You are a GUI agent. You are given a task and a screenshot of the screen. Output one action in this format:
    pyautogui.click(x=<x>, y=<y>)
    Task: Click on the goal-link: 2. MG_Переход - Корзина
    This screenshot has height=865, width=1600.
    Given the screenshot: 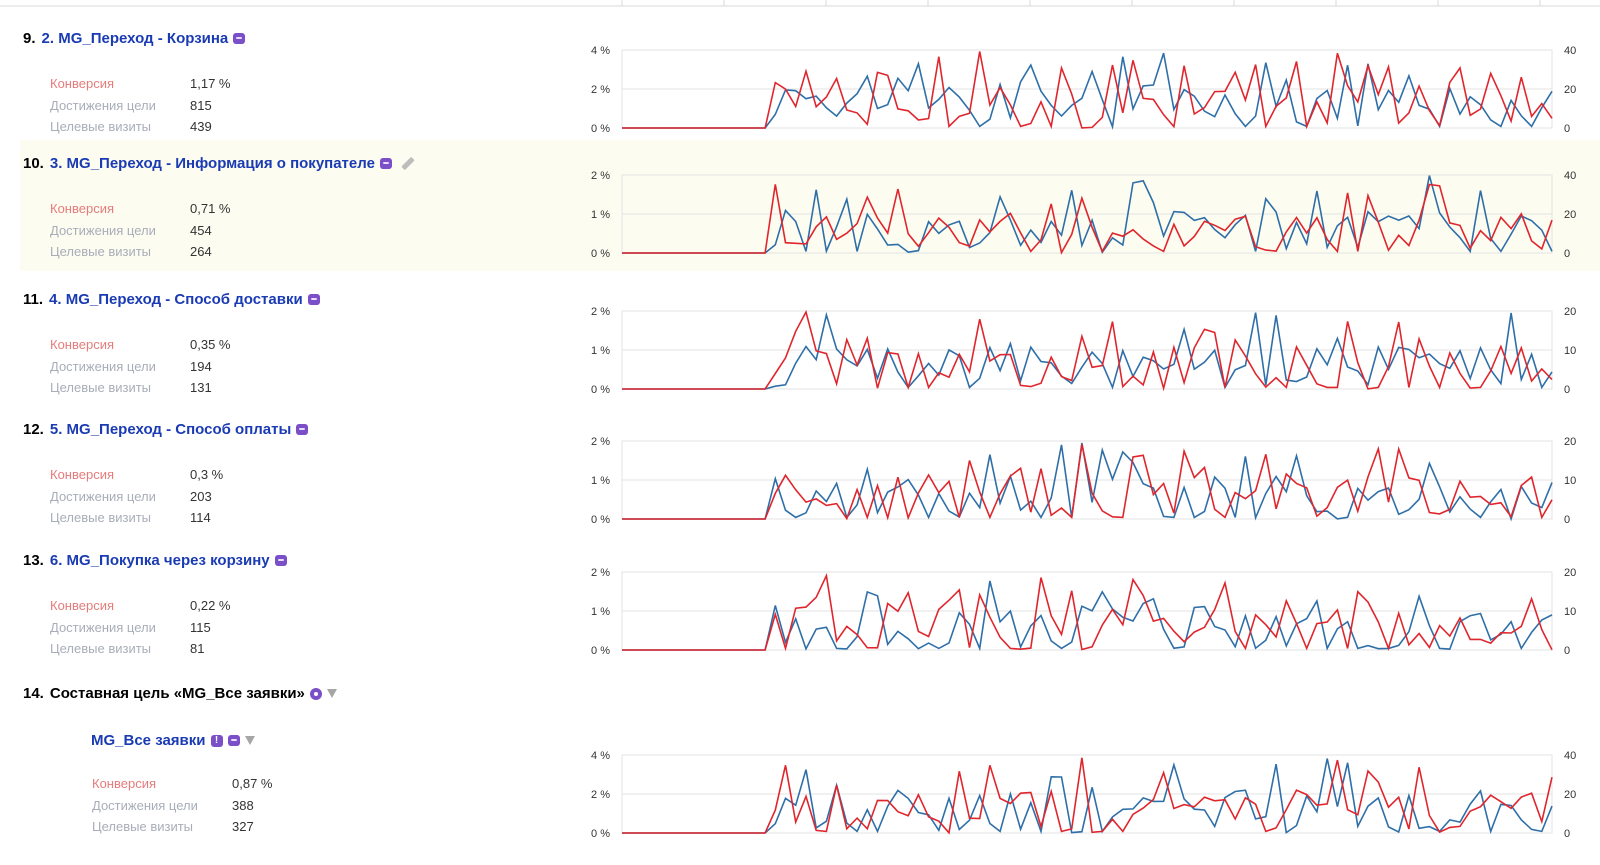 What is the action you would take?
    pyautogui.click(x=135, y=38)
    